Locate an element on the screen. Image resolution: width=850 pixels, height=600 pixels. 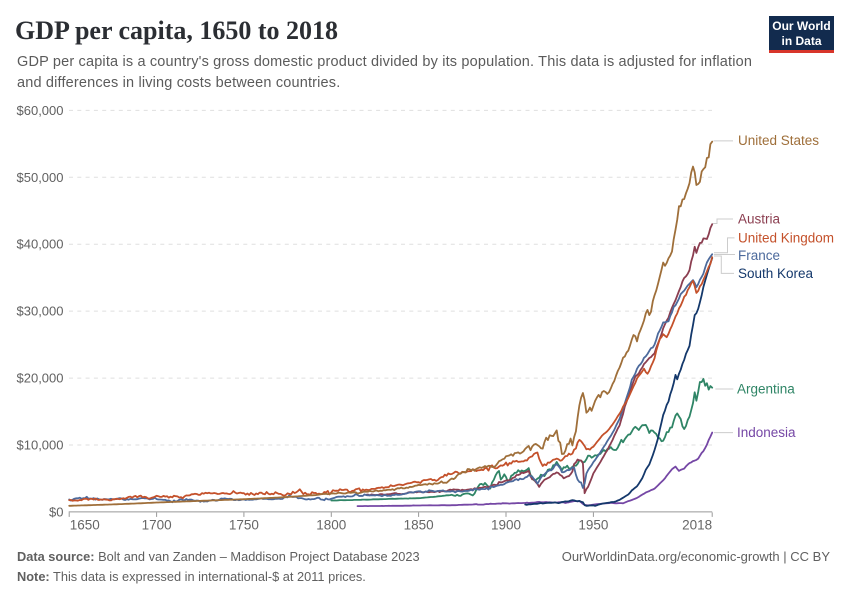
svg-text: $20,000 is located at coordinates (40, 378).